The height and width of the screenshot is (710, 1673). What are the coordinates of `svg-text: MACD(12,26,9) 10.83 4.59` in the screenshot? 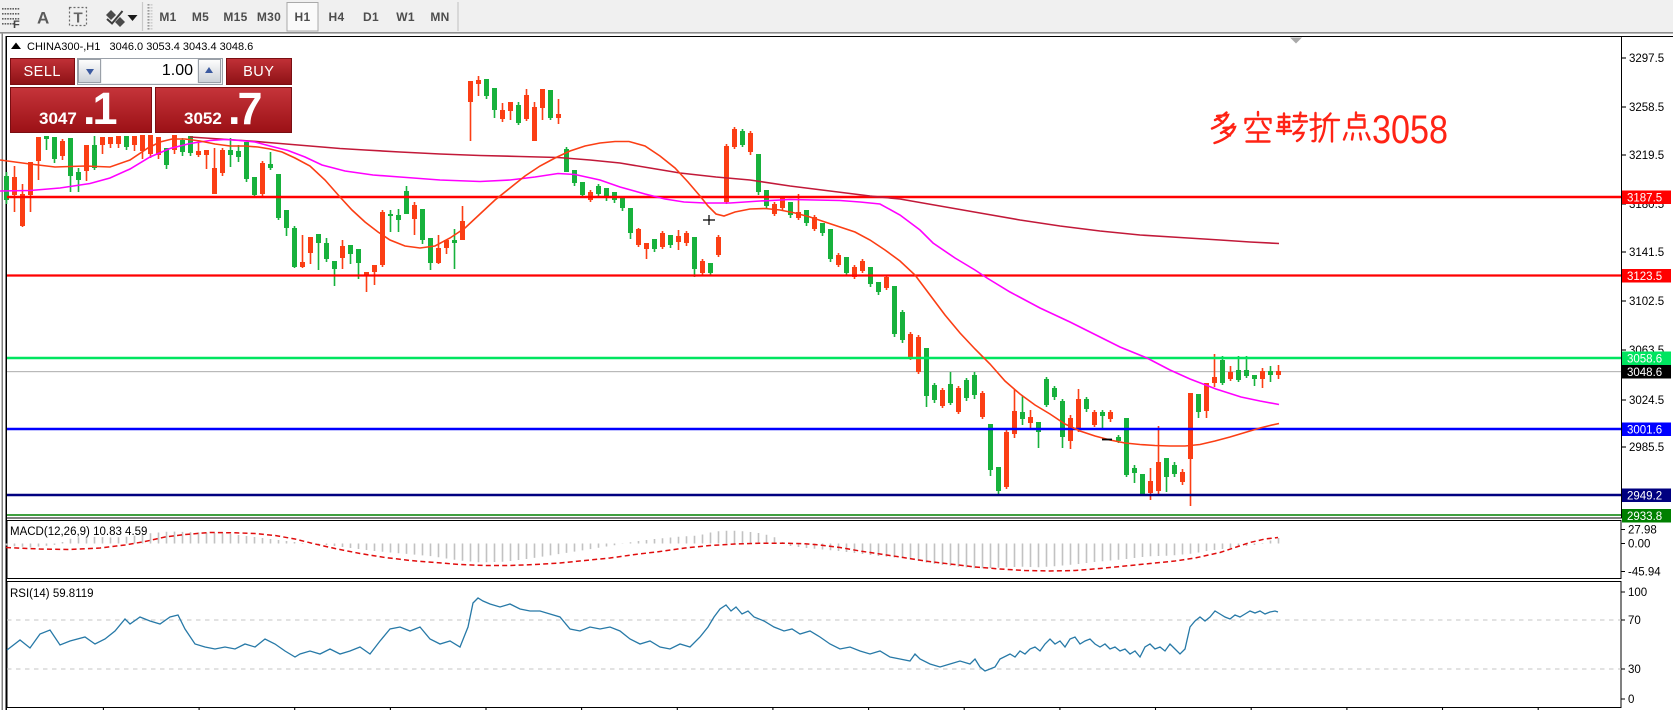 It's located at (78, 532).